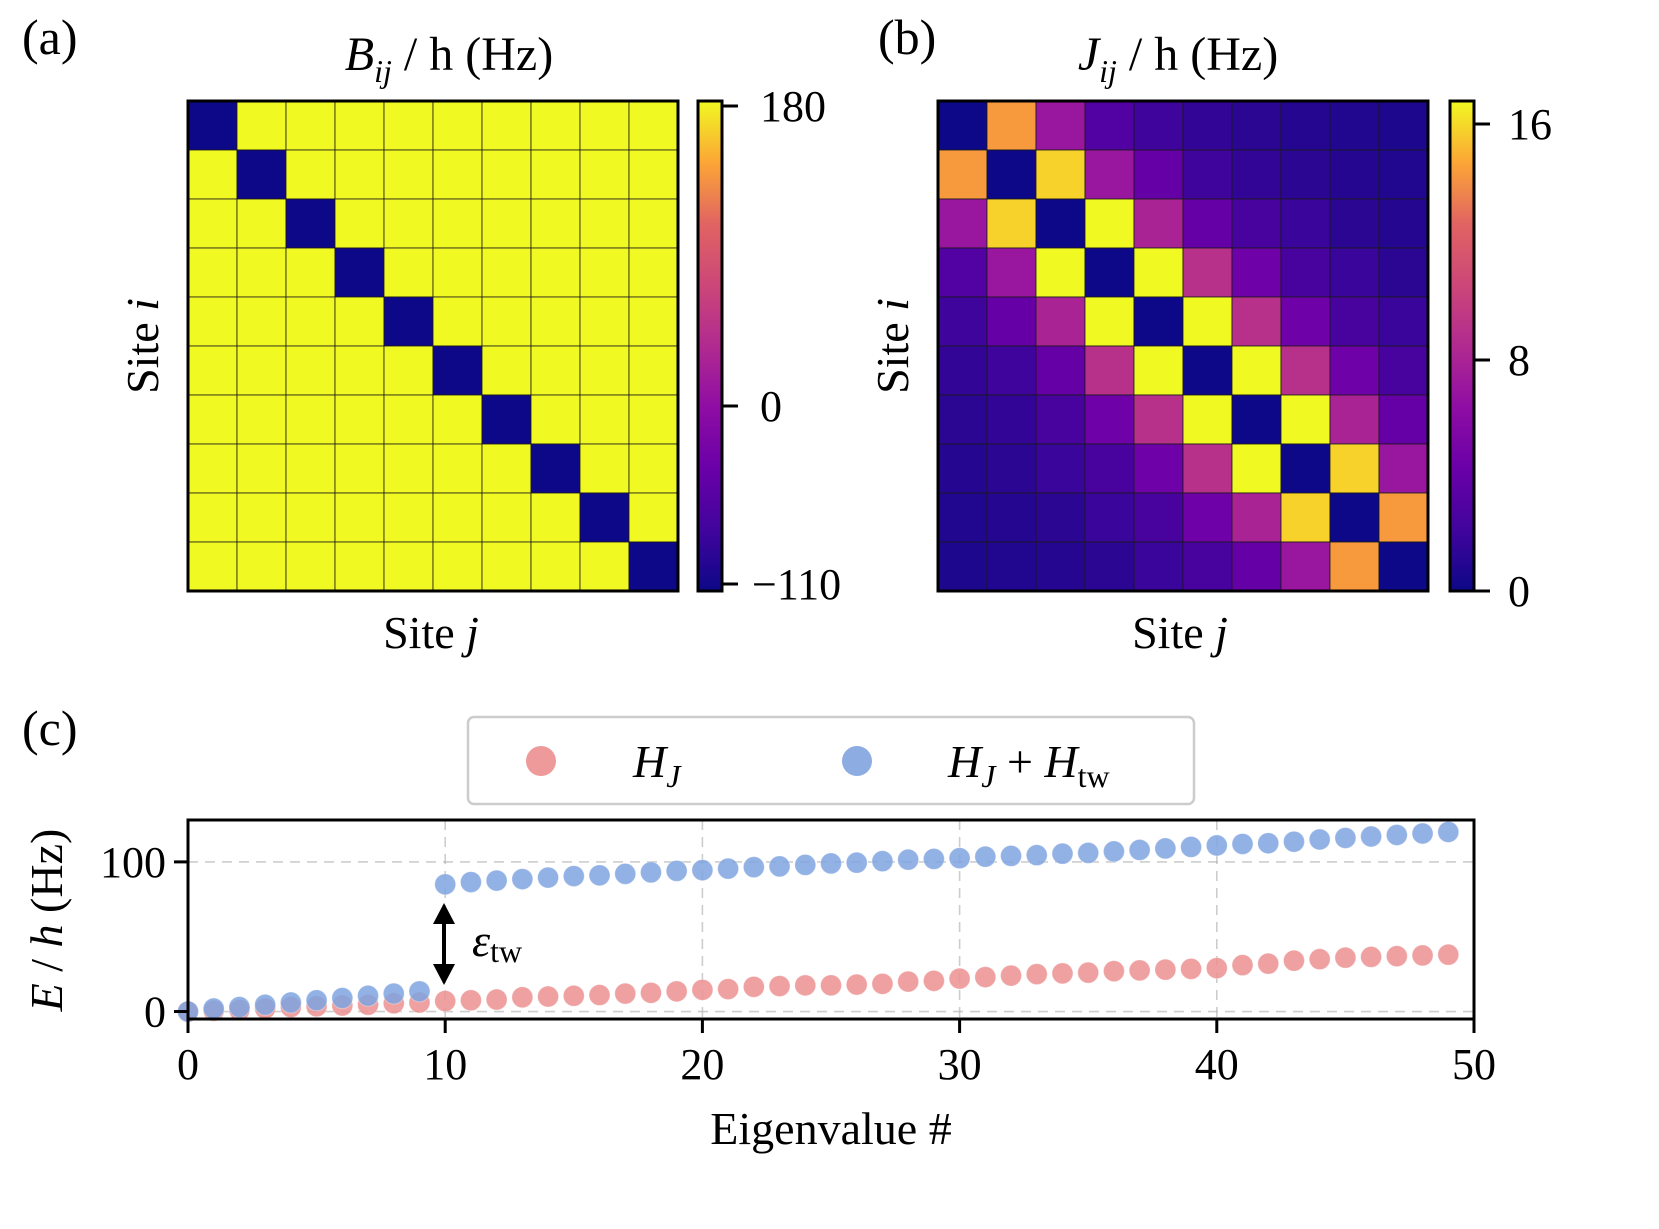 This screenshot has width=1659, height=1229. I want to click on colorbar-a-tick-0: 0, so click(771, 406).